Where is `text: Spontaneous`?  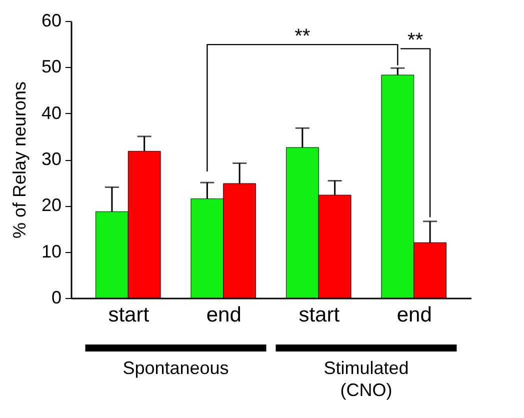 text: Spontaneous is located at coordinates (175, 368).